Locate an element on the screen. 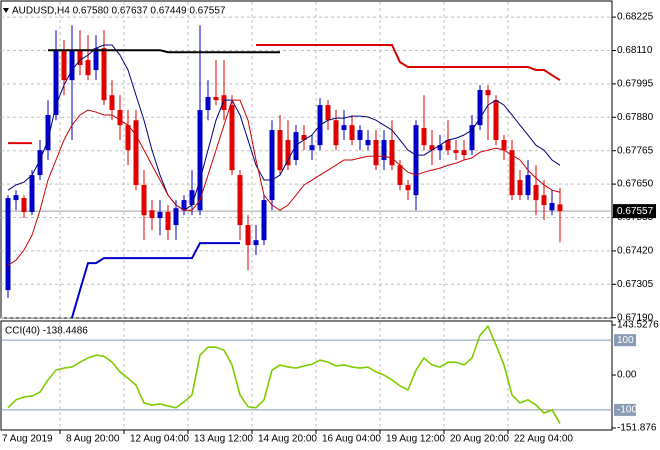  x-tick-label: 12 Aug 04:00 is located at coordinates (159, 439).